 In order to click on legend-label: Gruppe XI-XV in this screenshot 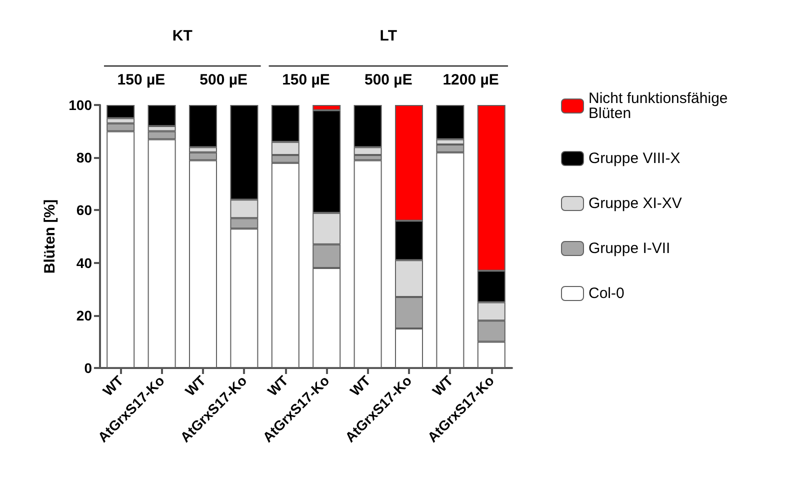, I will do `click(635, 203)`.